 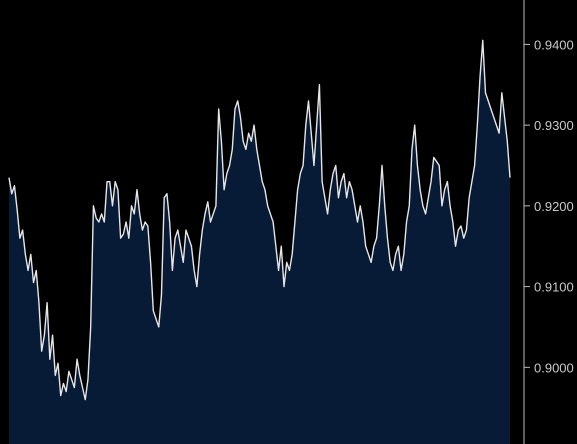 I want to click on y-tick-label: 0.9000, so click(x=554, y=367).